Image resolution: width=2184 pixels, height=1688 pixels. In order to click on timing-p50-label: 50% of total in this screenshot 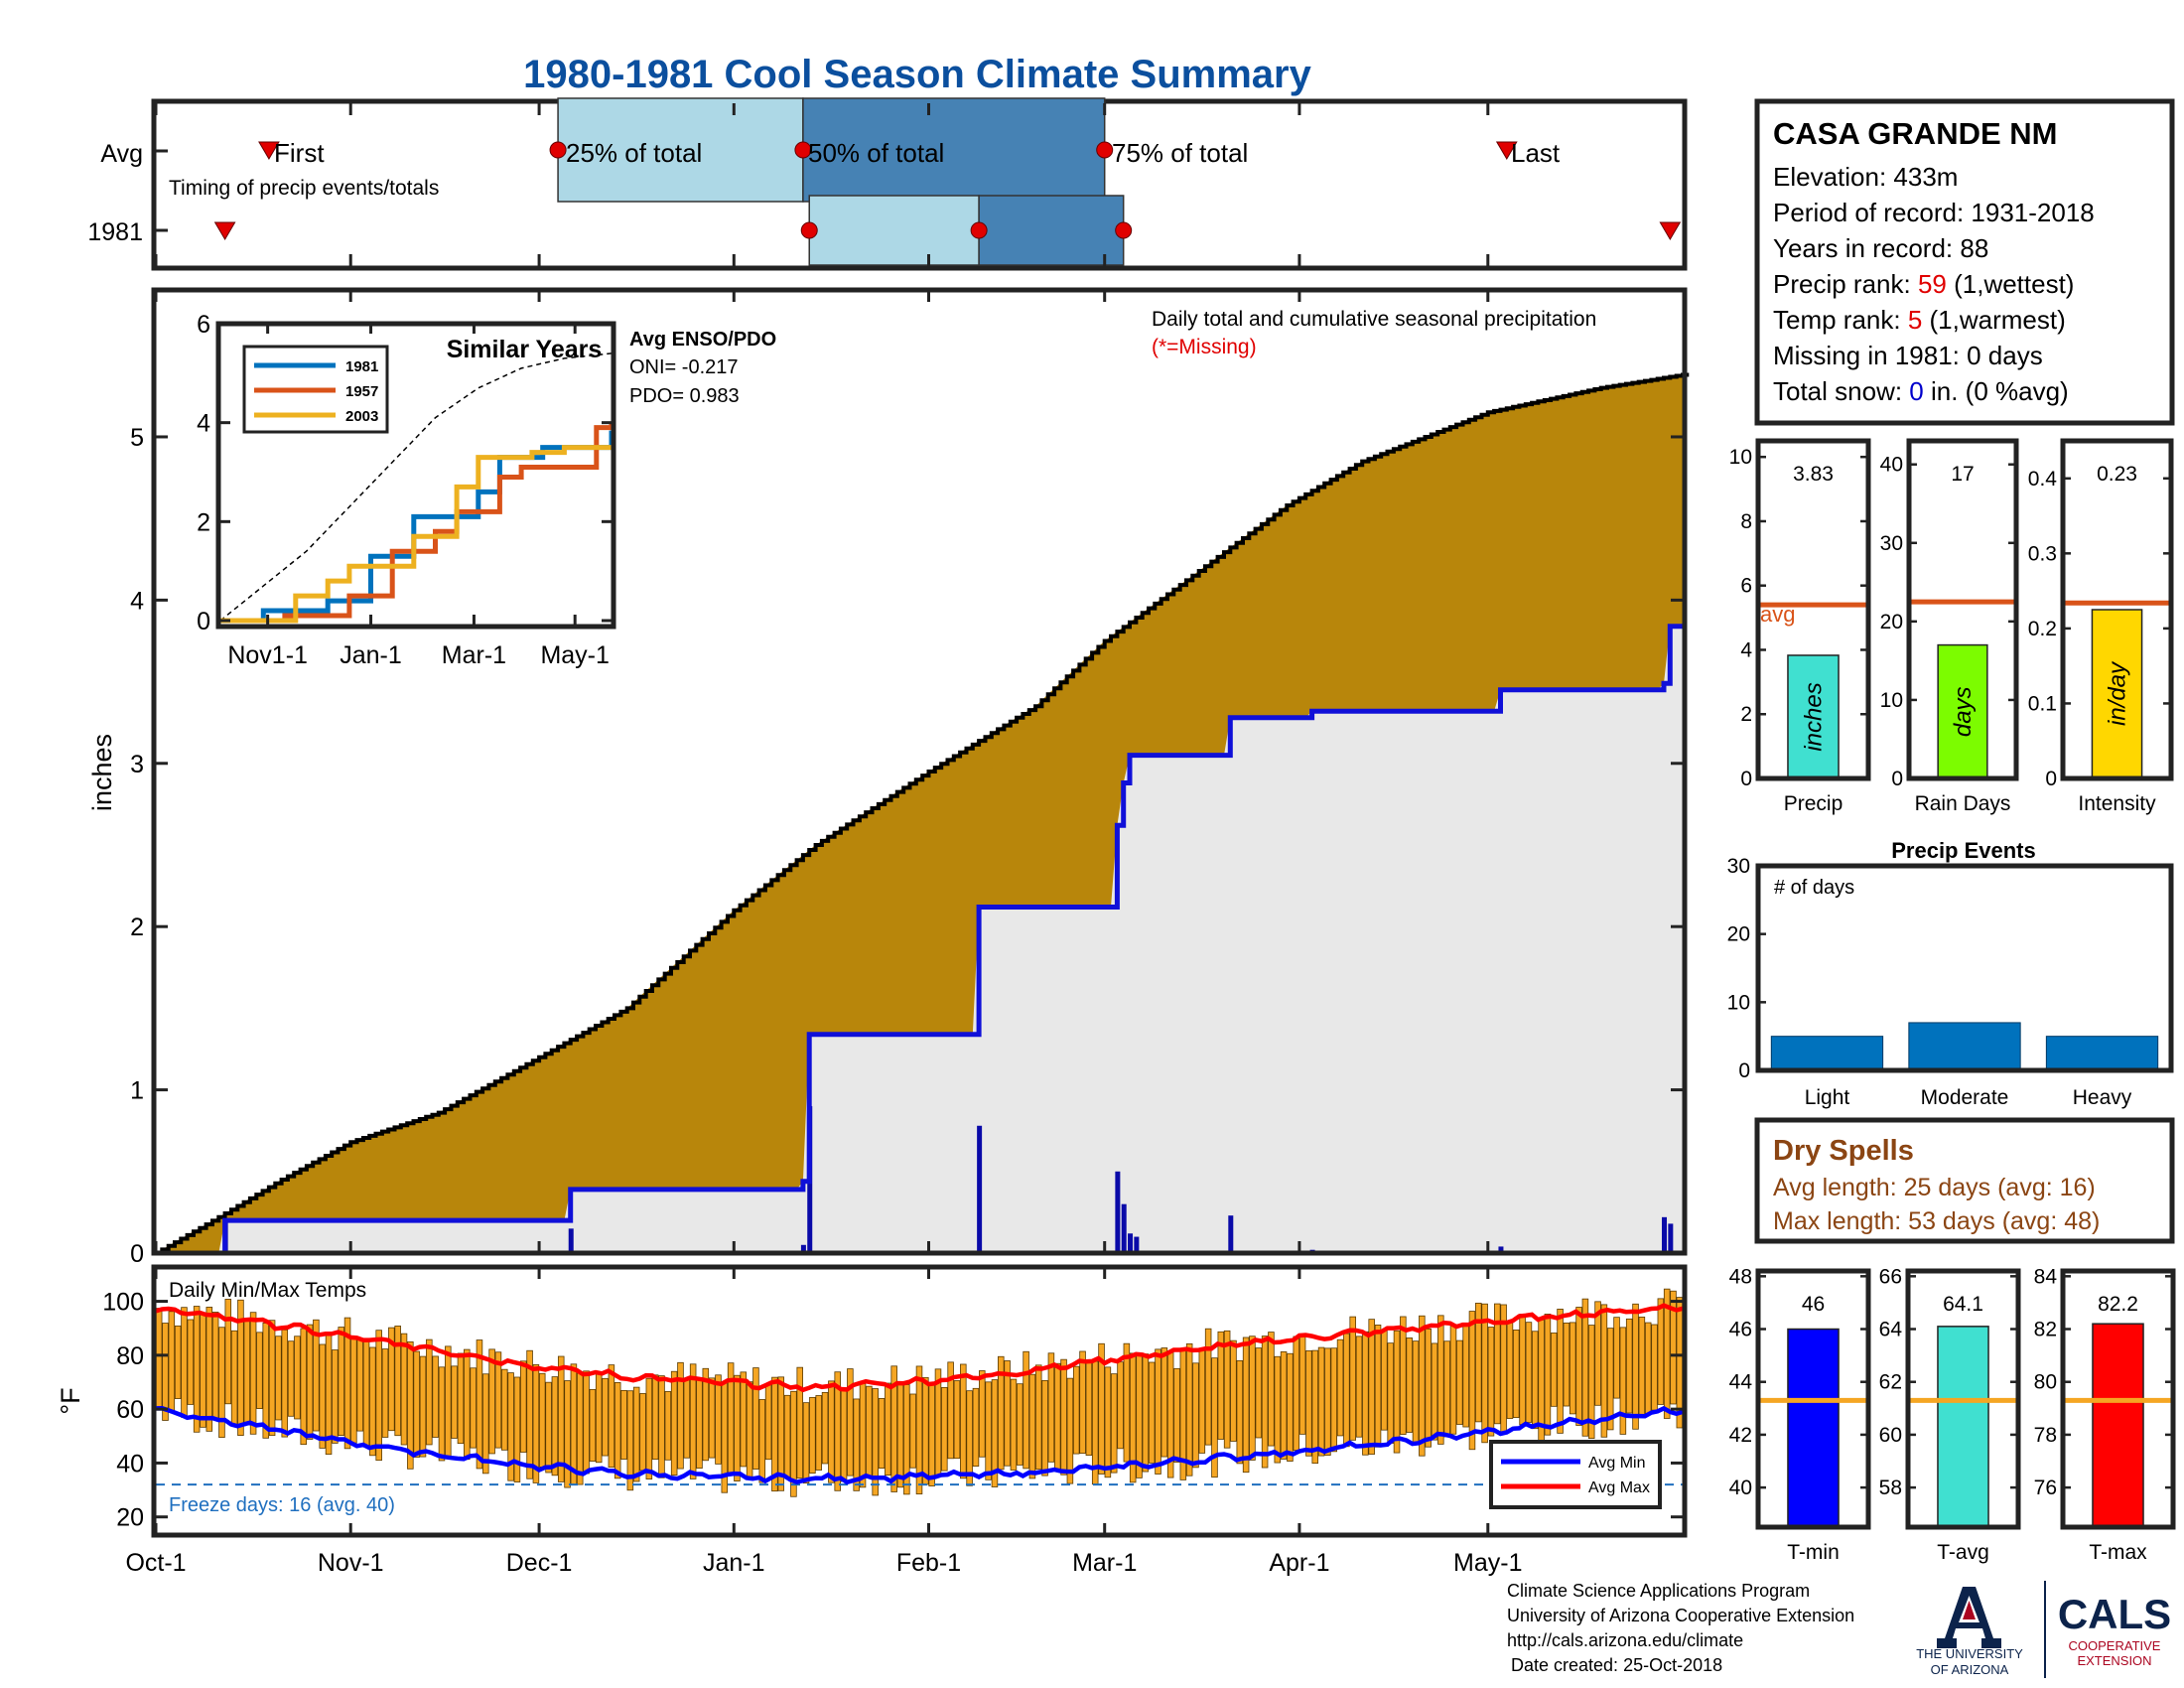, I will do `click(876, 153)`.